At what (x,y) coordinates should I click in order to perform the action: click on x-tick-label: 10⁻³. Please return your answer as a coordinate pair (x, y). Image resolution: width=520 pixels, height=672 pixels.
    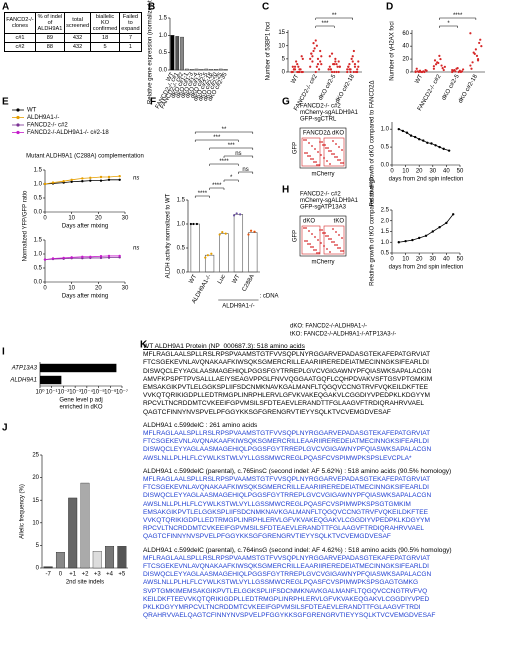
    Looking at the image, I should click on (75, 393).